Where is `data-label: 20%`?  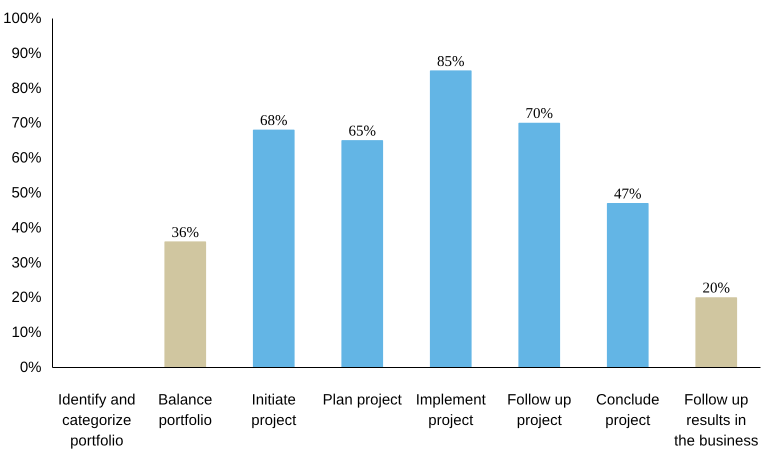
data-label: 20% is located at coordinates (716, 288).